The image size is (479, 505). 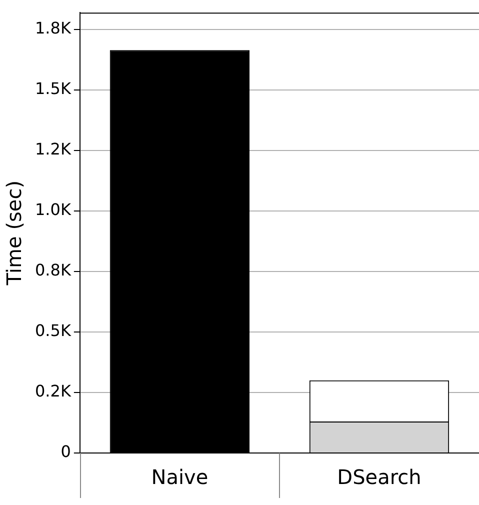 I want to click on x-tick-label: DSearch, so click(x=379, y=477).